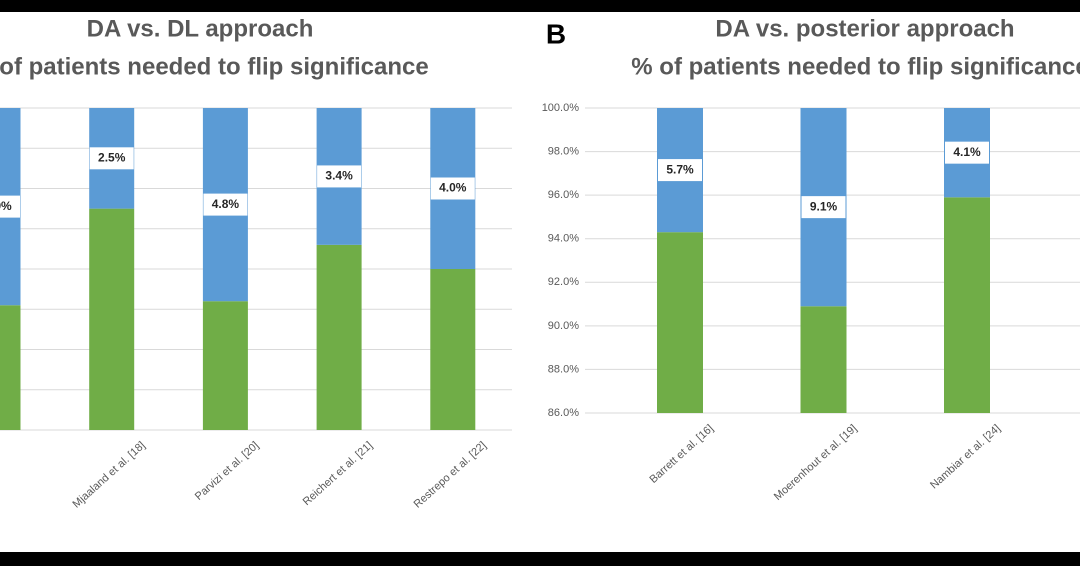 Image resolution: width=1080 pixels, height=566 pixels. I want to click on data-label: 9.1%, so click(824, 206).